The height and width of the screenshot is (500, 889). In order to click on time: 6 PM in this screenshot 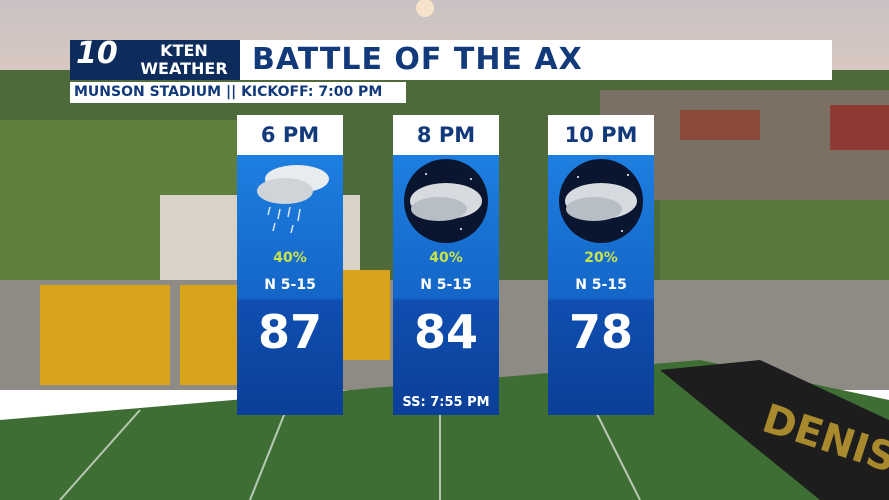, I will do `click(290, 135)`.